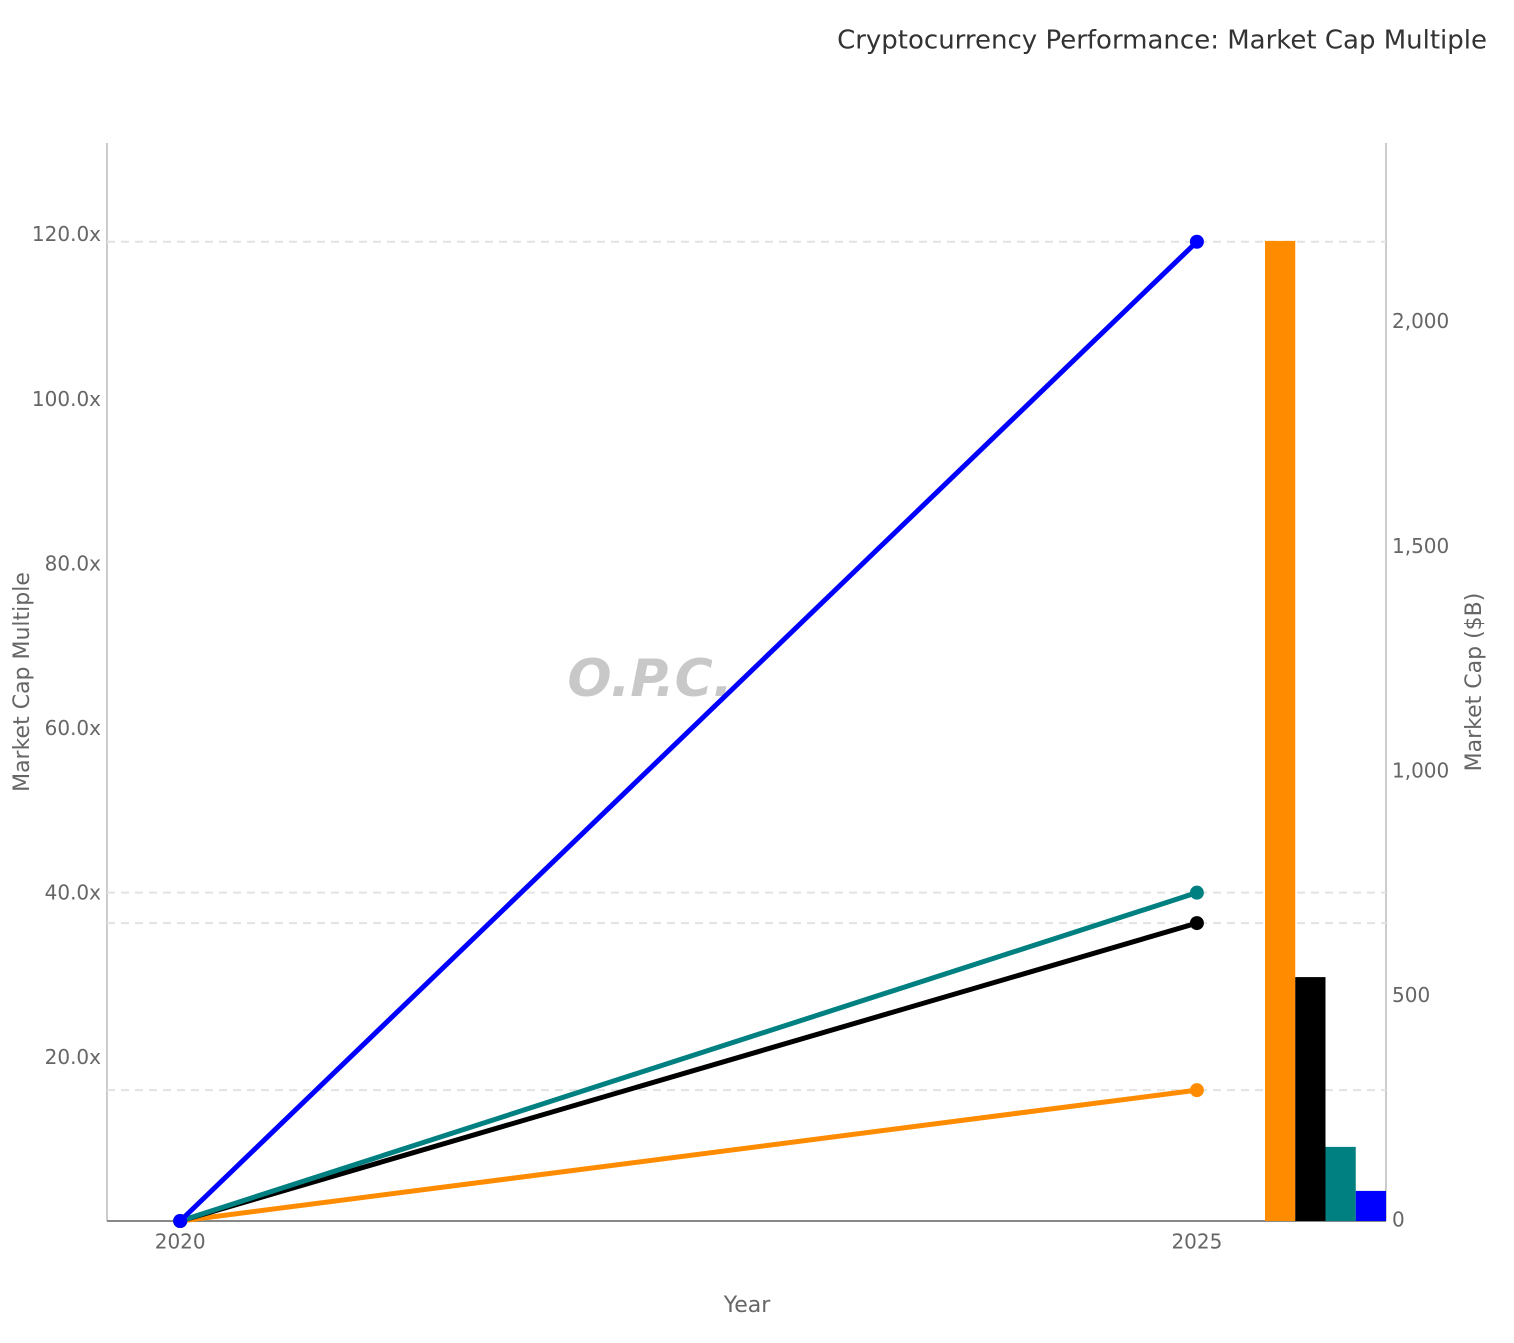 Image resolution: width=1514 pixels, height=1343 pixels. I want to click on y2-tick-label: 1,000, so click(1420, 770).